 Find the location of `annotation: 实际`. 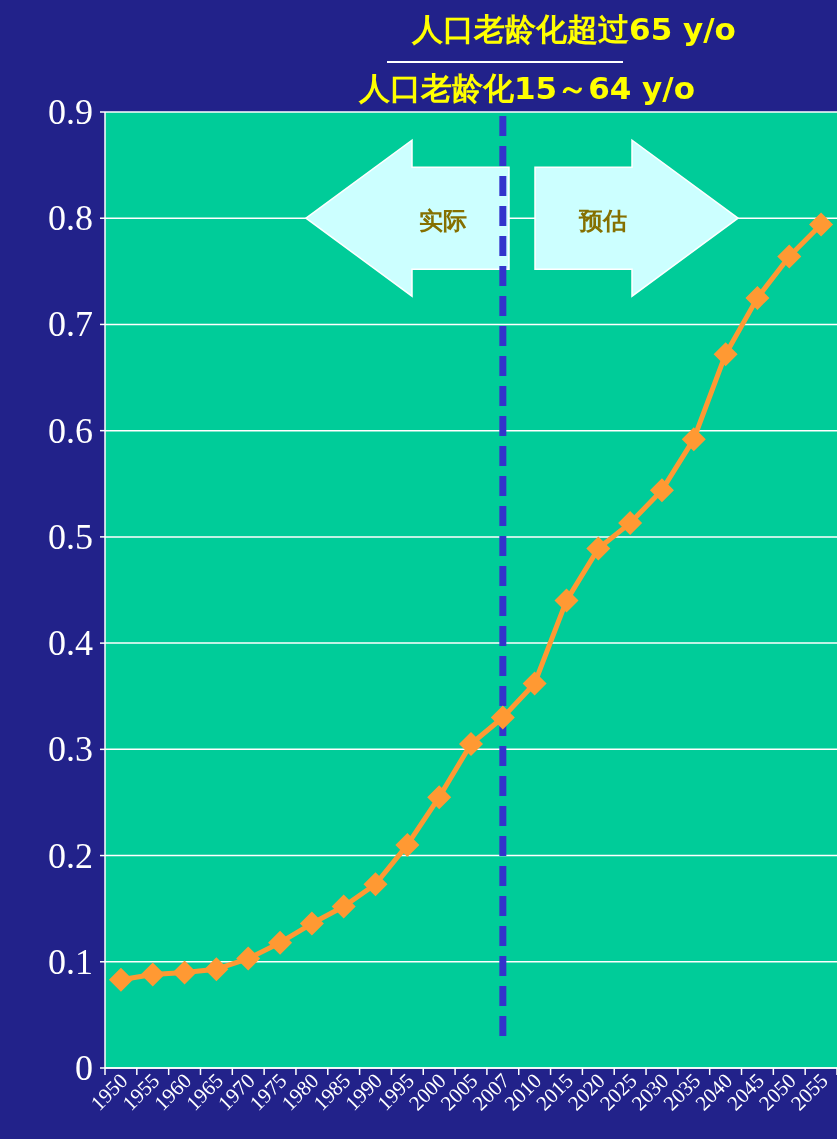

annotation: 实际 is located at coordinates (443, 221).